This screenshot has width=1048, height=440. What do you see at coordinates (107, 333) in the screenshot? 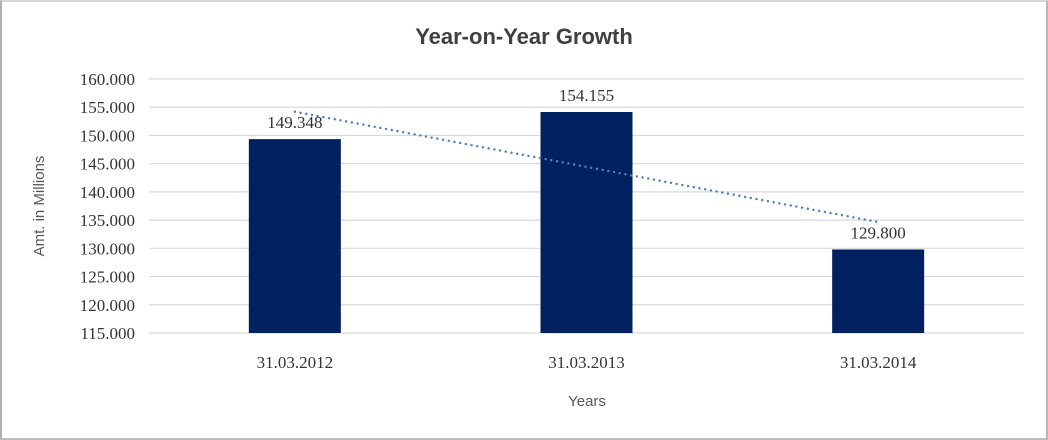
I see `y-tick-label: 115.000` at bounding box center [107, 333].